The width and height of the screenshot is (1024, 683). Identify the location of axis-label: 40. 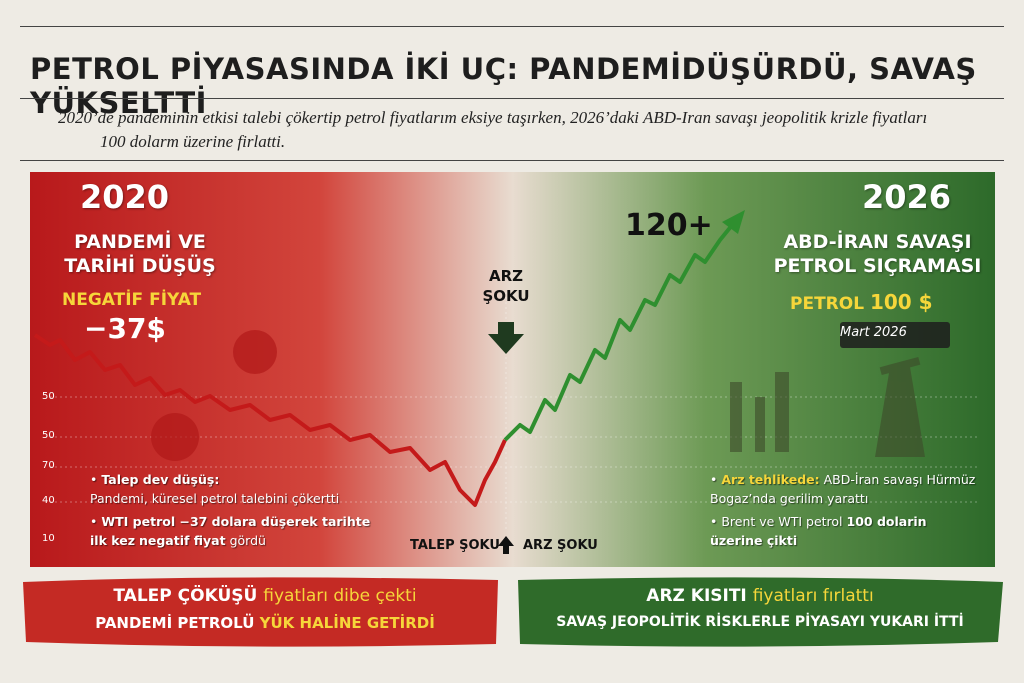
(48, 500).